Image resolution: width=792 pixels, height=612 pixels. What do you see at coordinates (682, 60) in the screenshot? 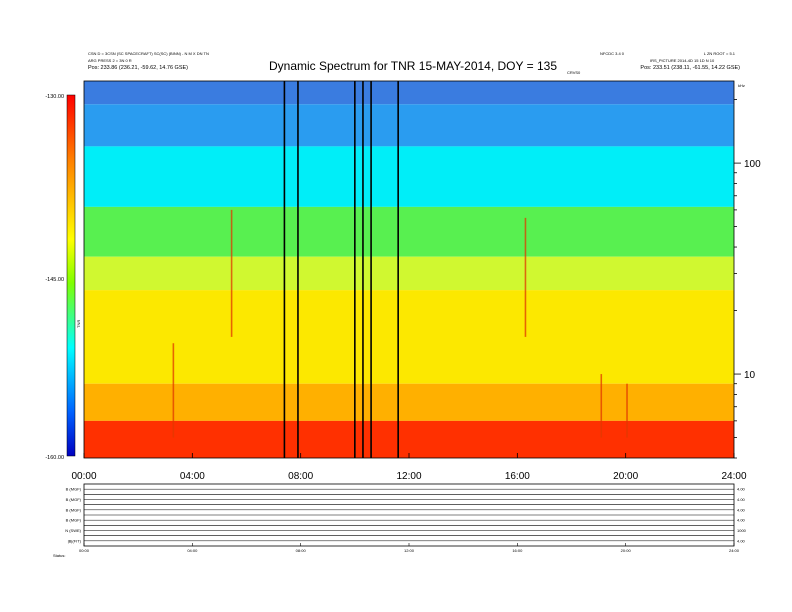
I see `header-right-line2: IRS_PICTURE 2014-4D 15 1D N 10` at bounding box center [682, 60].